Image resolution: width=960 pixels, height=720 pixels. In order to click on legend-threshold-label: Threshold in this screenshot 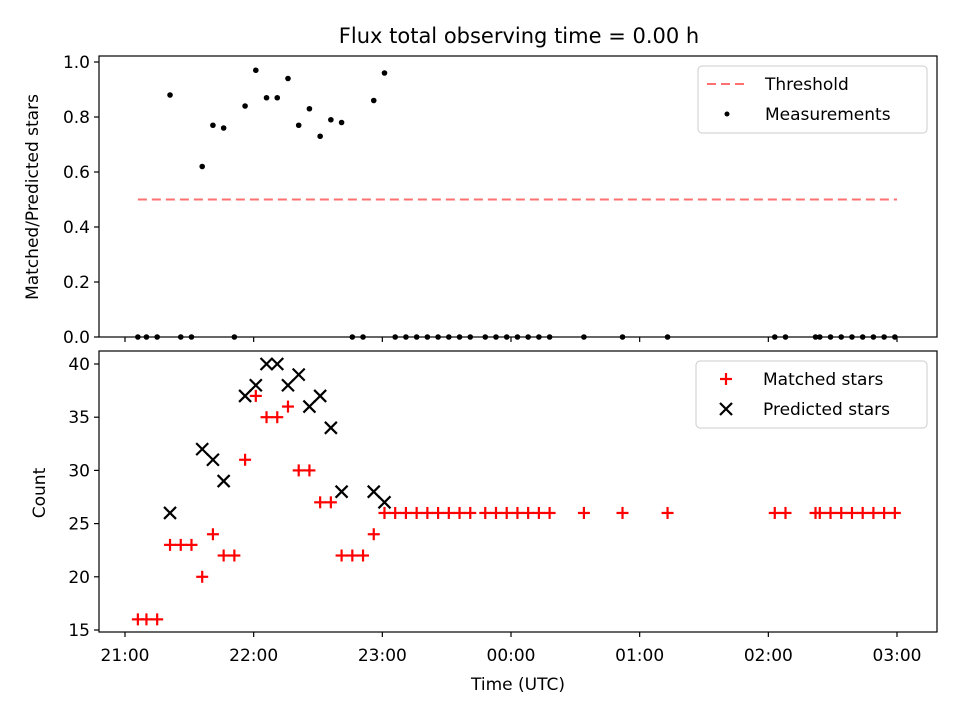, I will do `click(806, 85)`.